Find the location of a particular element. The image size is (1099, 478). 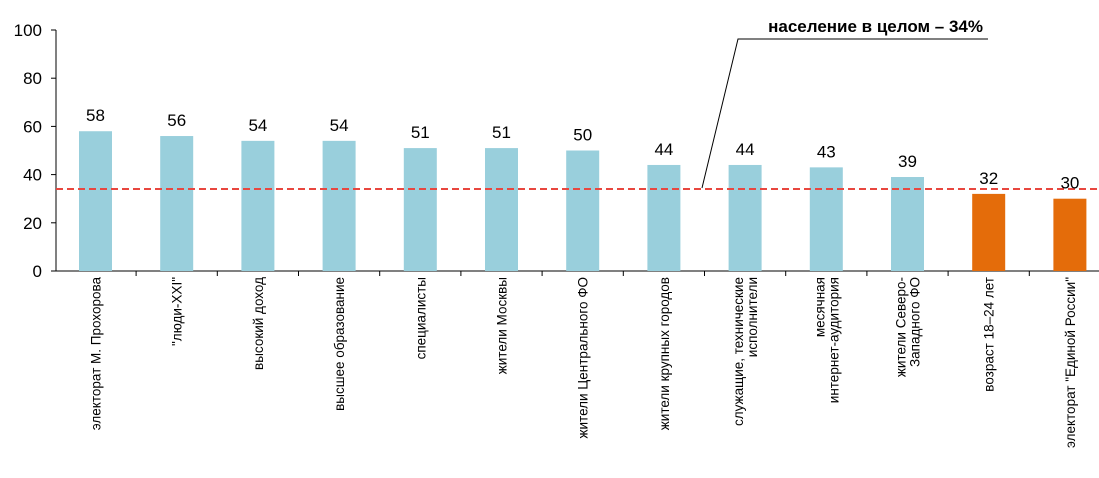

category-label: жители Северо- is located at coordinates (901, 327).